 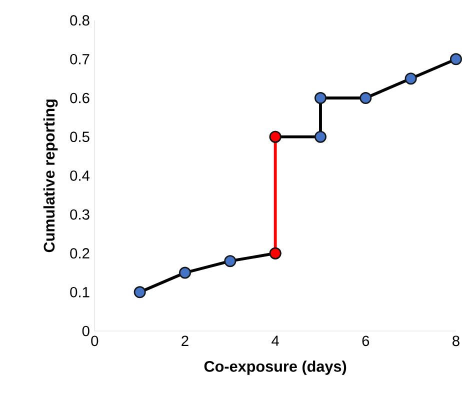 What do you see at coordinates (86, 331) in the screenshot?
I see `y-tick-label: 0` at bounding box center [86, 331].